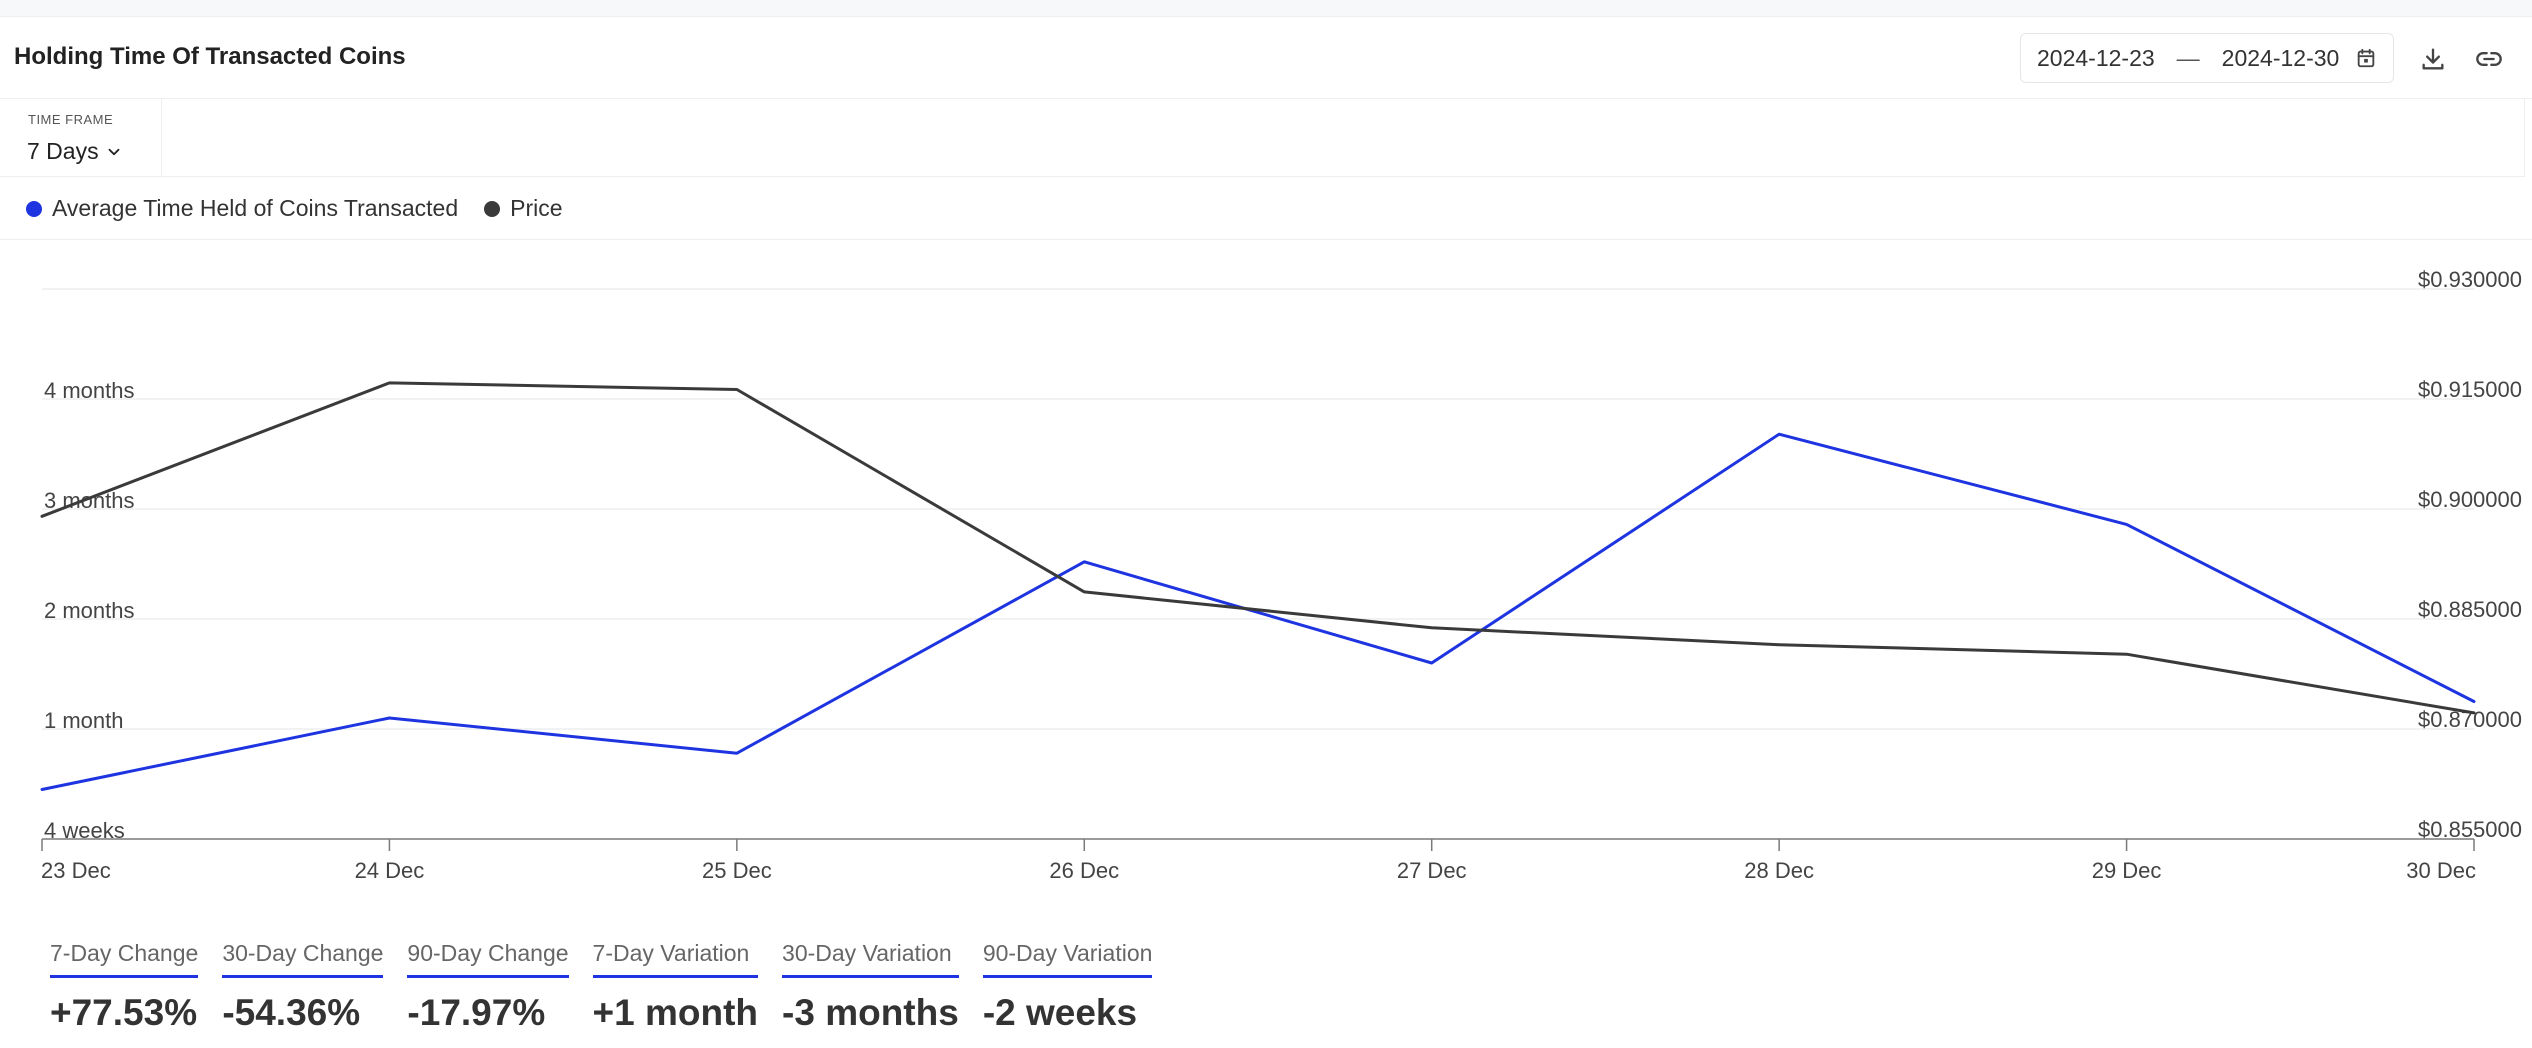 Image resolution: width=2532 pixels, height=1048 pixels. Describe the element at coordinates (2366, 58) in the screenshot. I see `calendar-icon` at that location.